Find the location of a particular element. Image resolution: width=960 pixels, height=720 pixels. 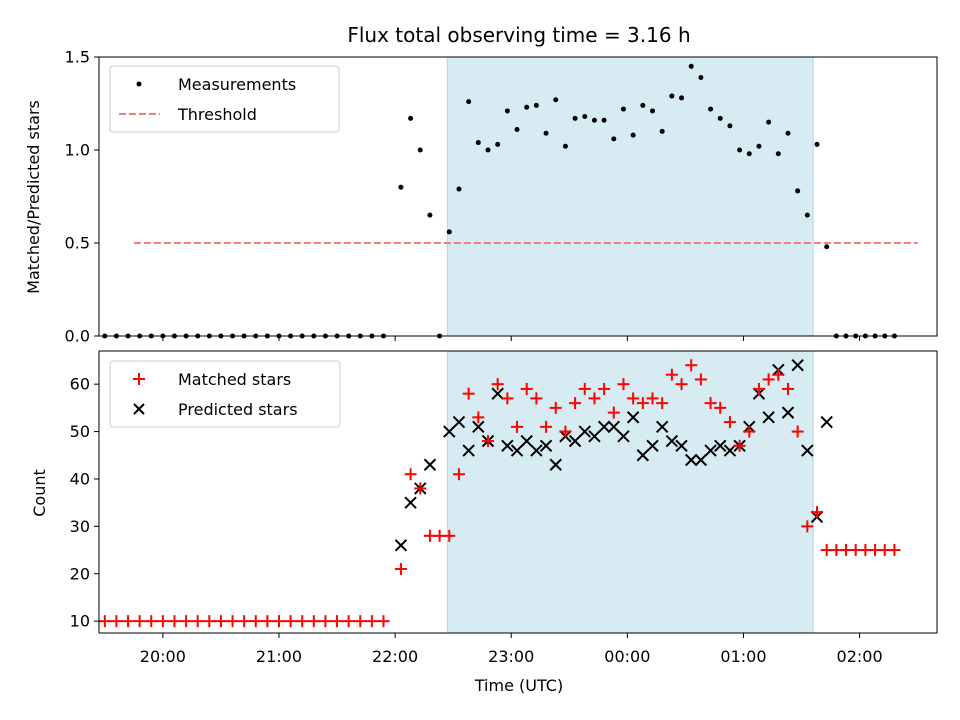

bottom-x-ticks: 20:00 21:00 22:00 23:00 00:00 01:00 02:00 is located at coordinates (511, 649).